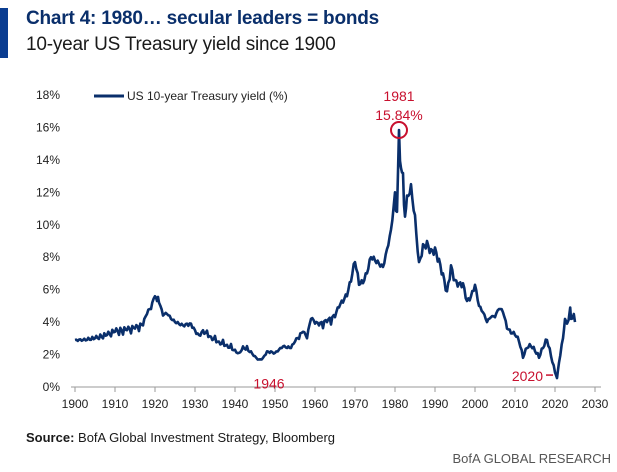  I want to click on low-2020-label: 2020, so click(527, 376).